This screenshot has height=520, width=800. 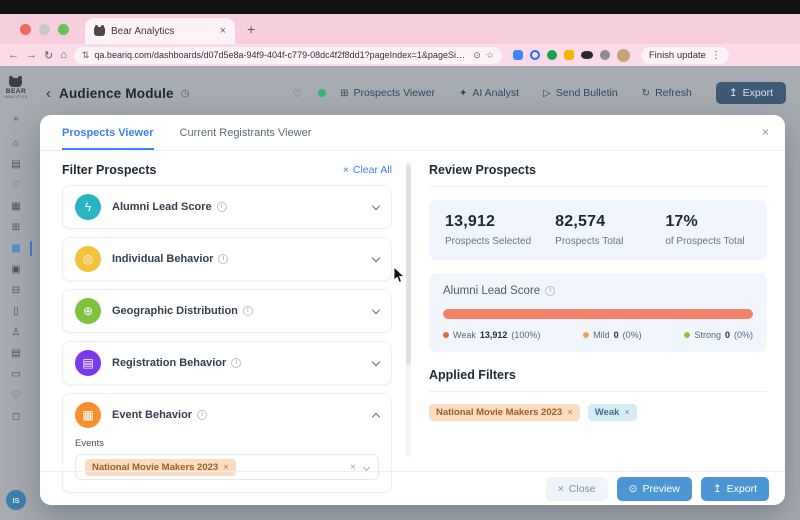 I want to click on refresh-icon: ↻, so click(x=646, y=93).